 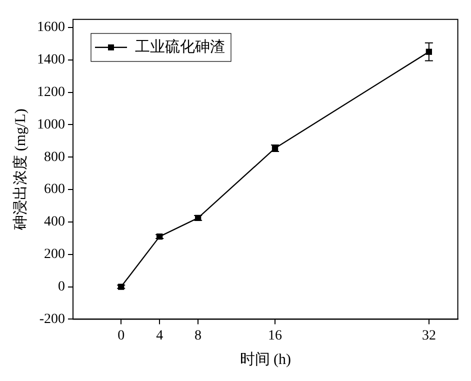 What do you see at coordinates (160, 336) in the screenshot?
I see `x-tick-label: 4` at bounding box center [160, 336].